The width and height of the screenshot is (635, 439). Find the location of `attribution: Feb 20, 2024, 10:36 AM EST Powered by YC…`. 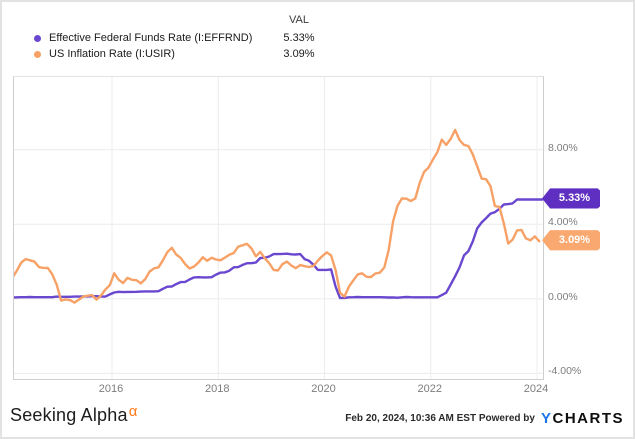

attribution: Feb 20, 2024, 10:36 AM EST Powered by YC… is located at coordinates (484, 418).